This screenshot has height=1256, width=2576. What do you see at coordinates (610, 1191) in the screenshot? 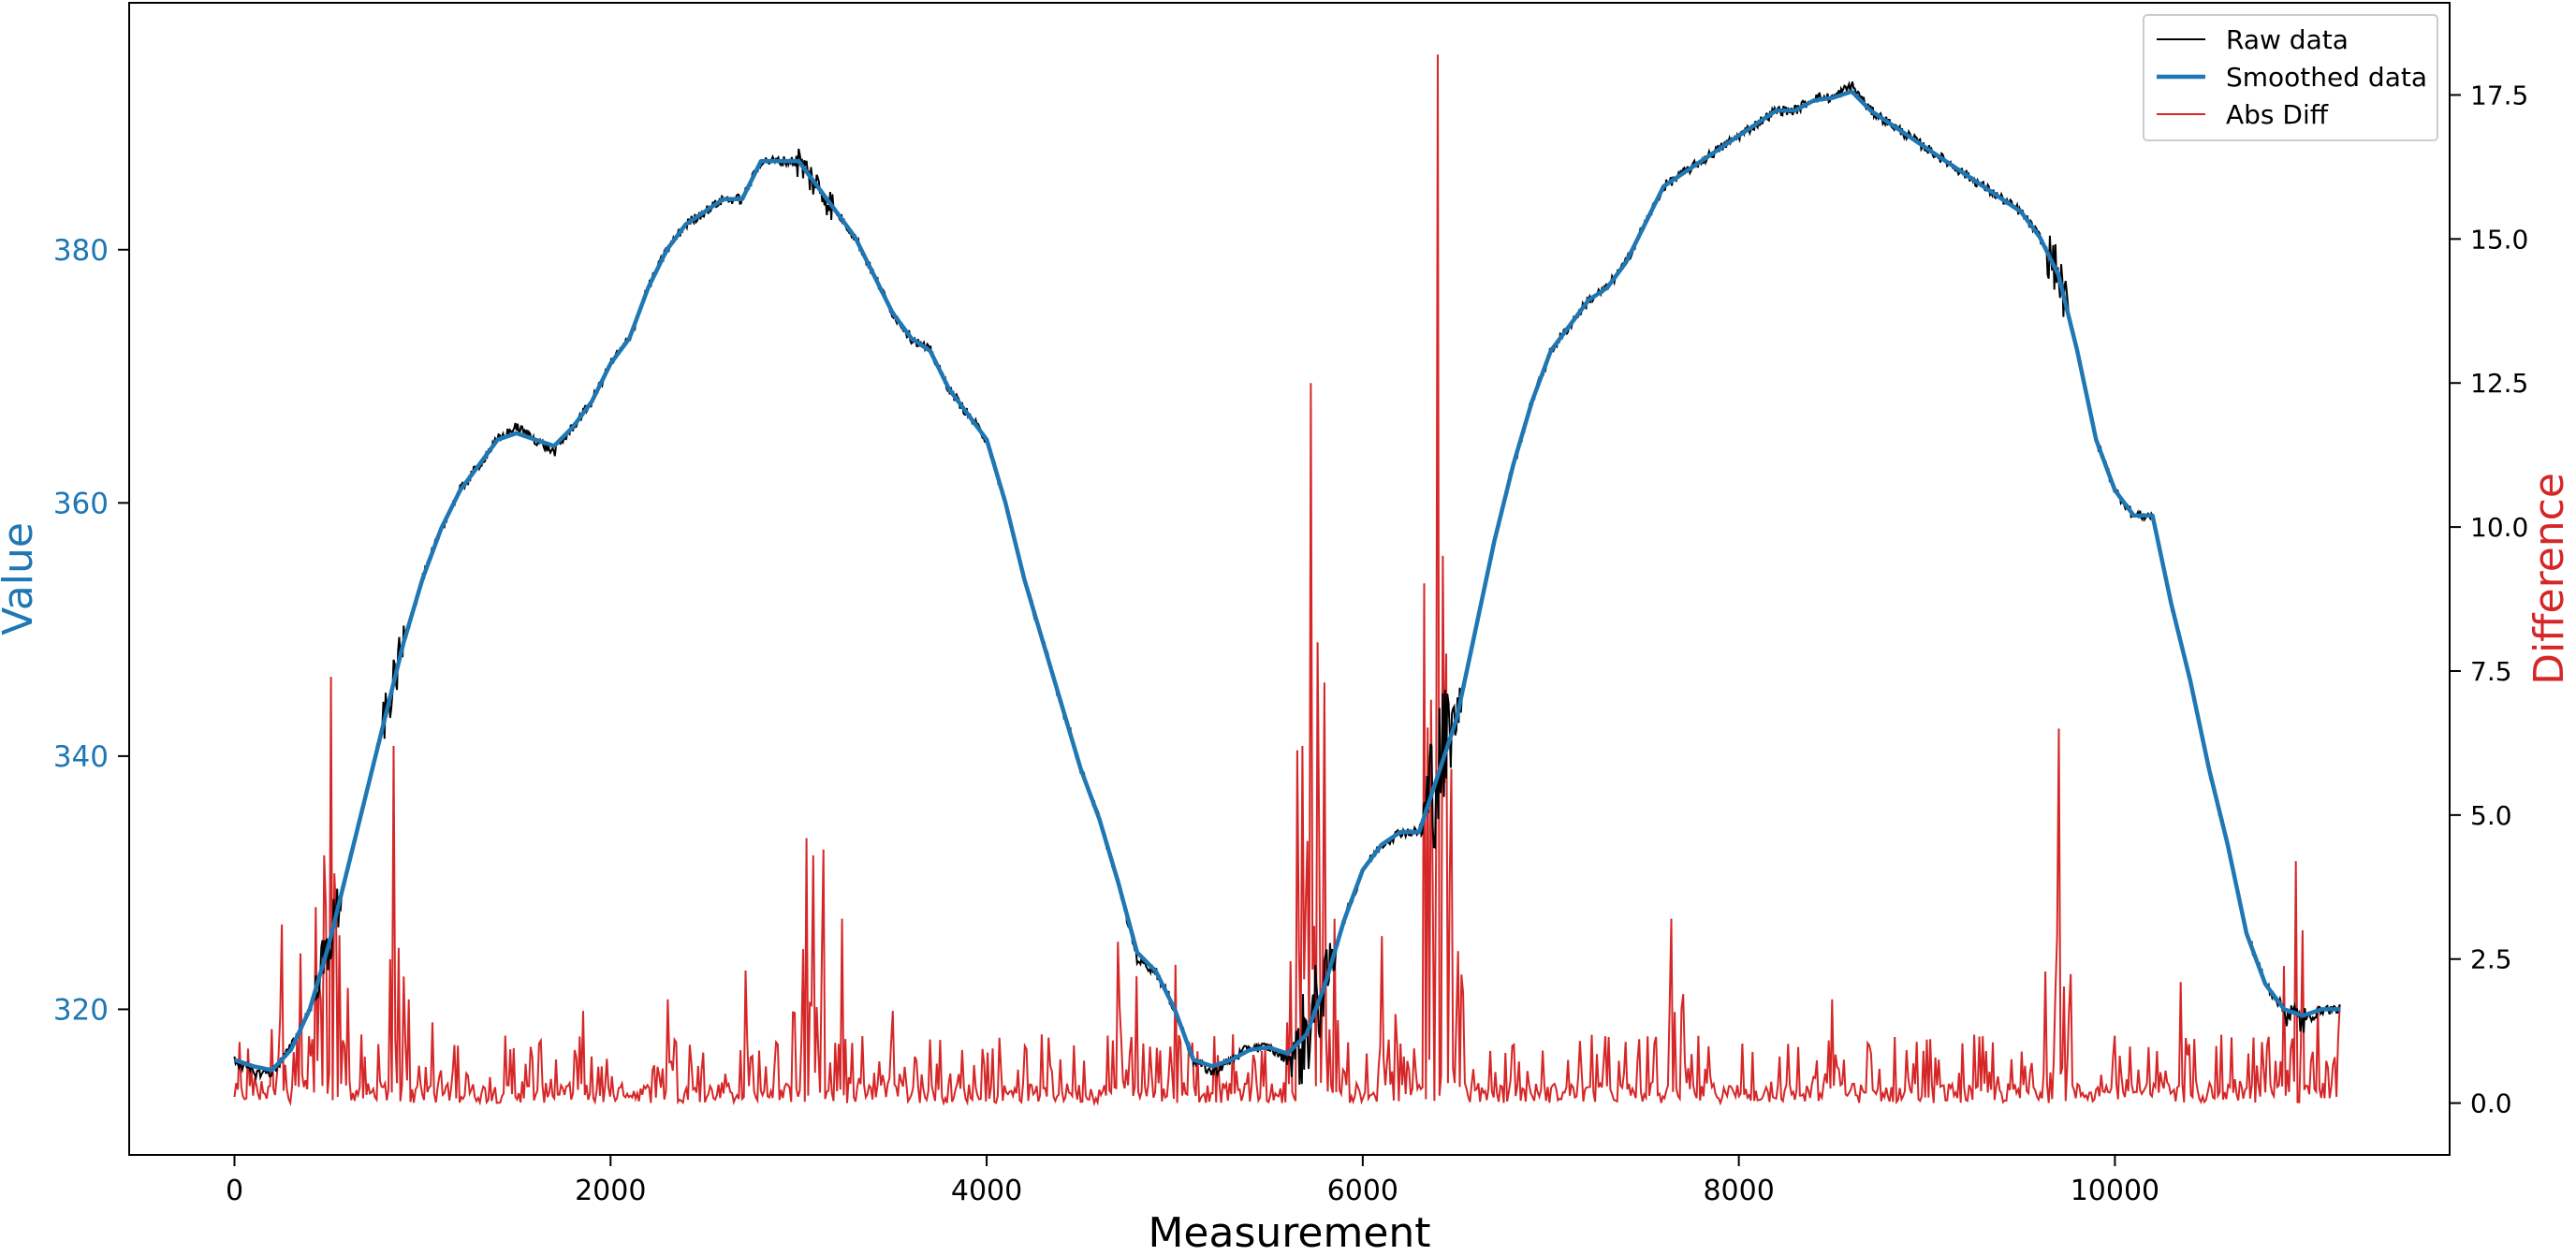
I see `x-tick-label: 2000` at bounding box center [610, 1191].